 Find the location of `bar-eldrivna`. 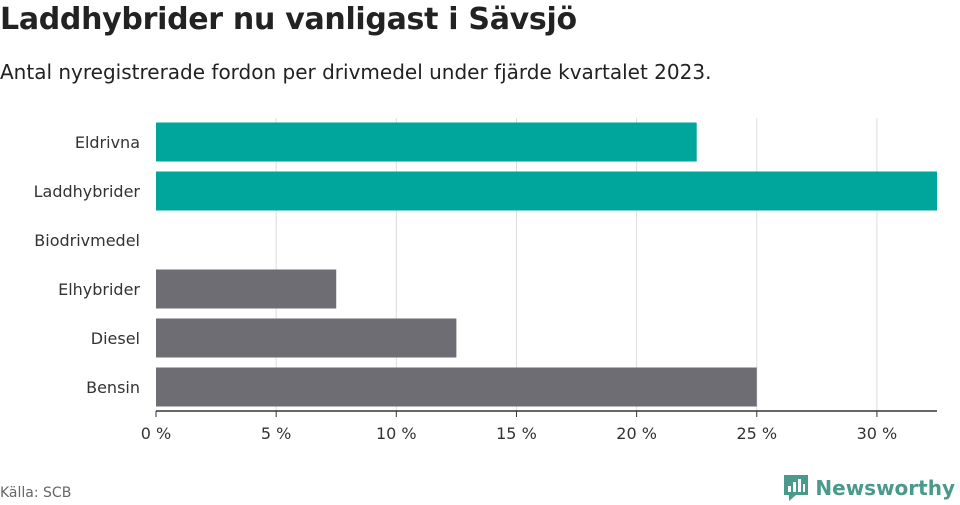

bar-eldrivna is located at coordinates (426, 142).